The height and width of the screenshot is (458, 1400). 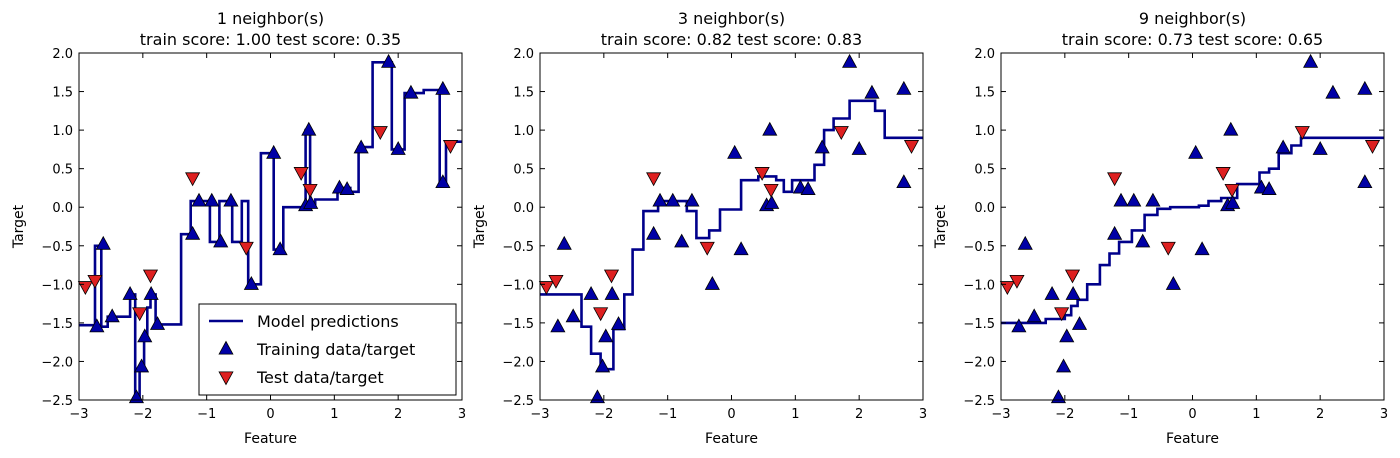 What do you see at coordinates (603, 414) in the screenshot?
I see `x-tick-label: −2` at bounding box center [603, 414].